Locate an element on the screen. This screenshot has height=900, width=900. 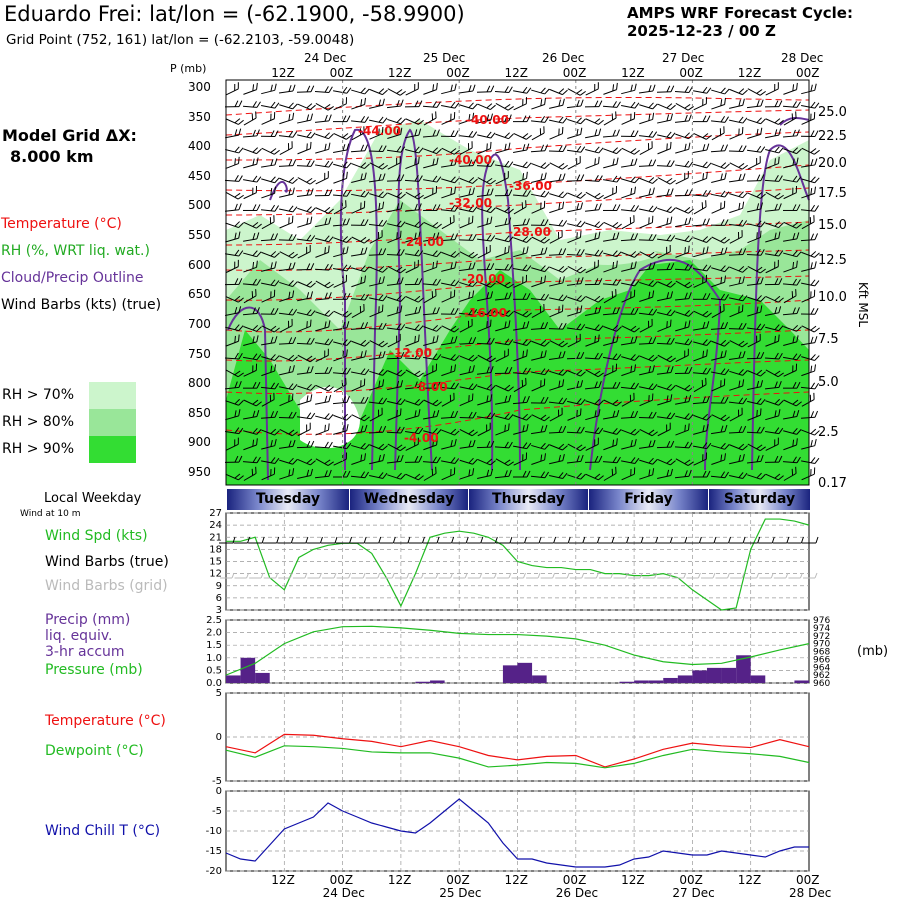
panel-tick-label: 0.5 is located at coordinates (214, 670).